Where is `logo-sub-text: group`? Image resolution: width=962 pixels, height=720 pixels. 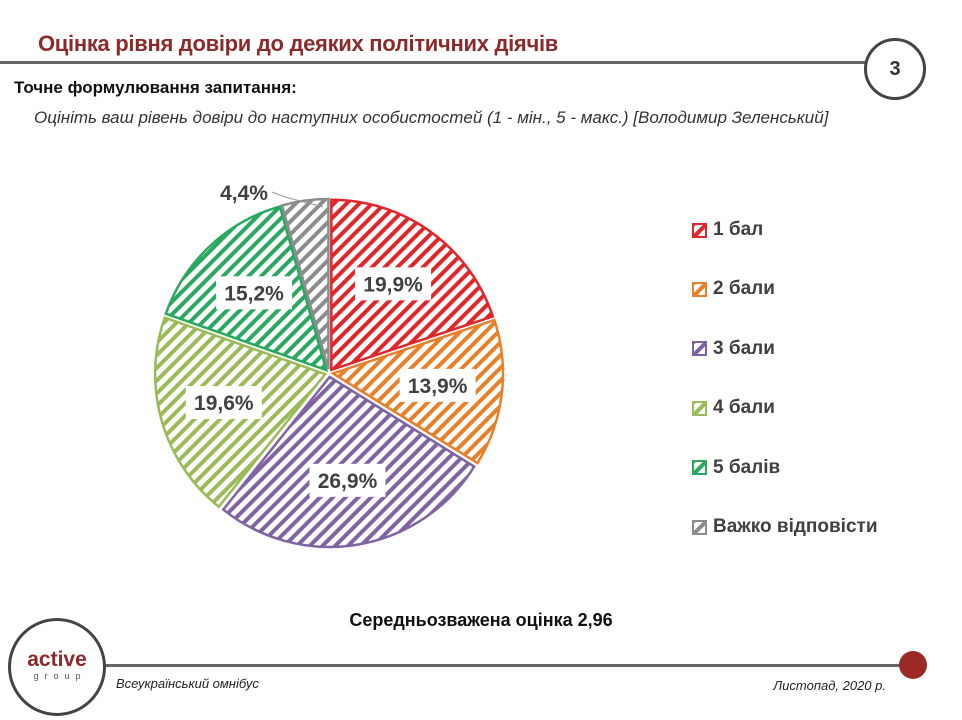
logo-sub-text: group is located at coordinates (60, 676).